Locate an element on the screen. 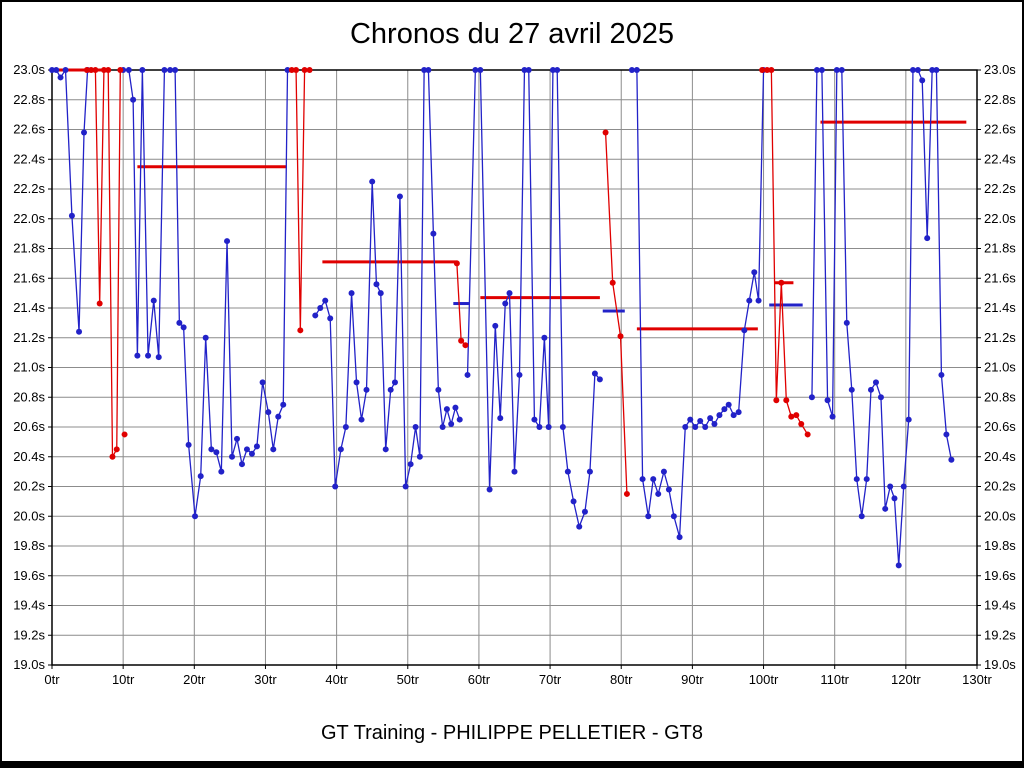  y-axis-label-right: 19.2s is located at coordinates (1000, 634).